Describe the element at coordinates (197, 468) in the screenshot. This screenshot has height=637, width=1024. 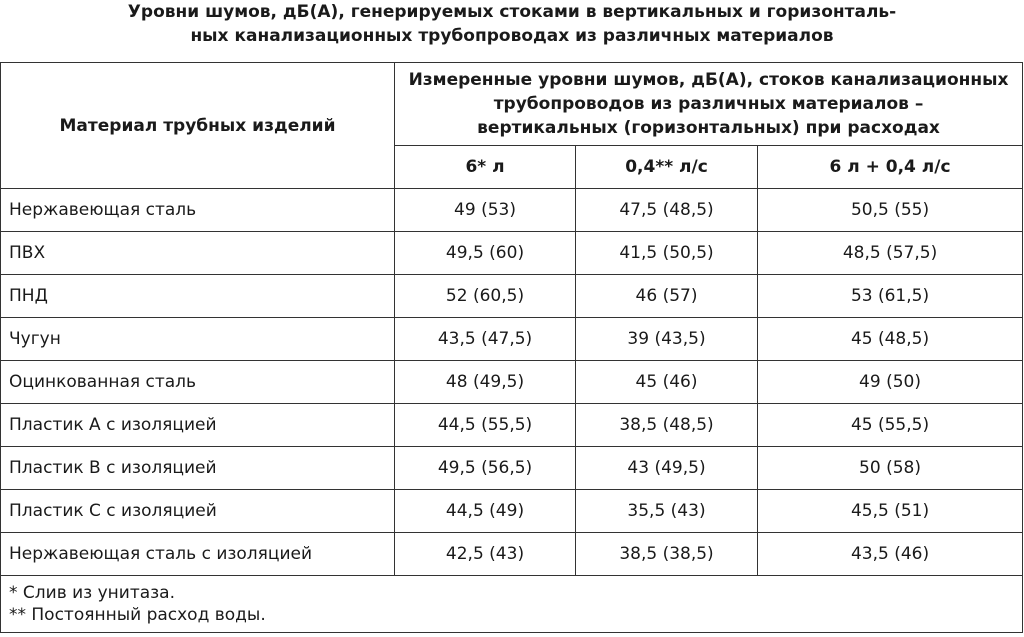
I see `material-cell: Пластик B с изоляцией` at that location.